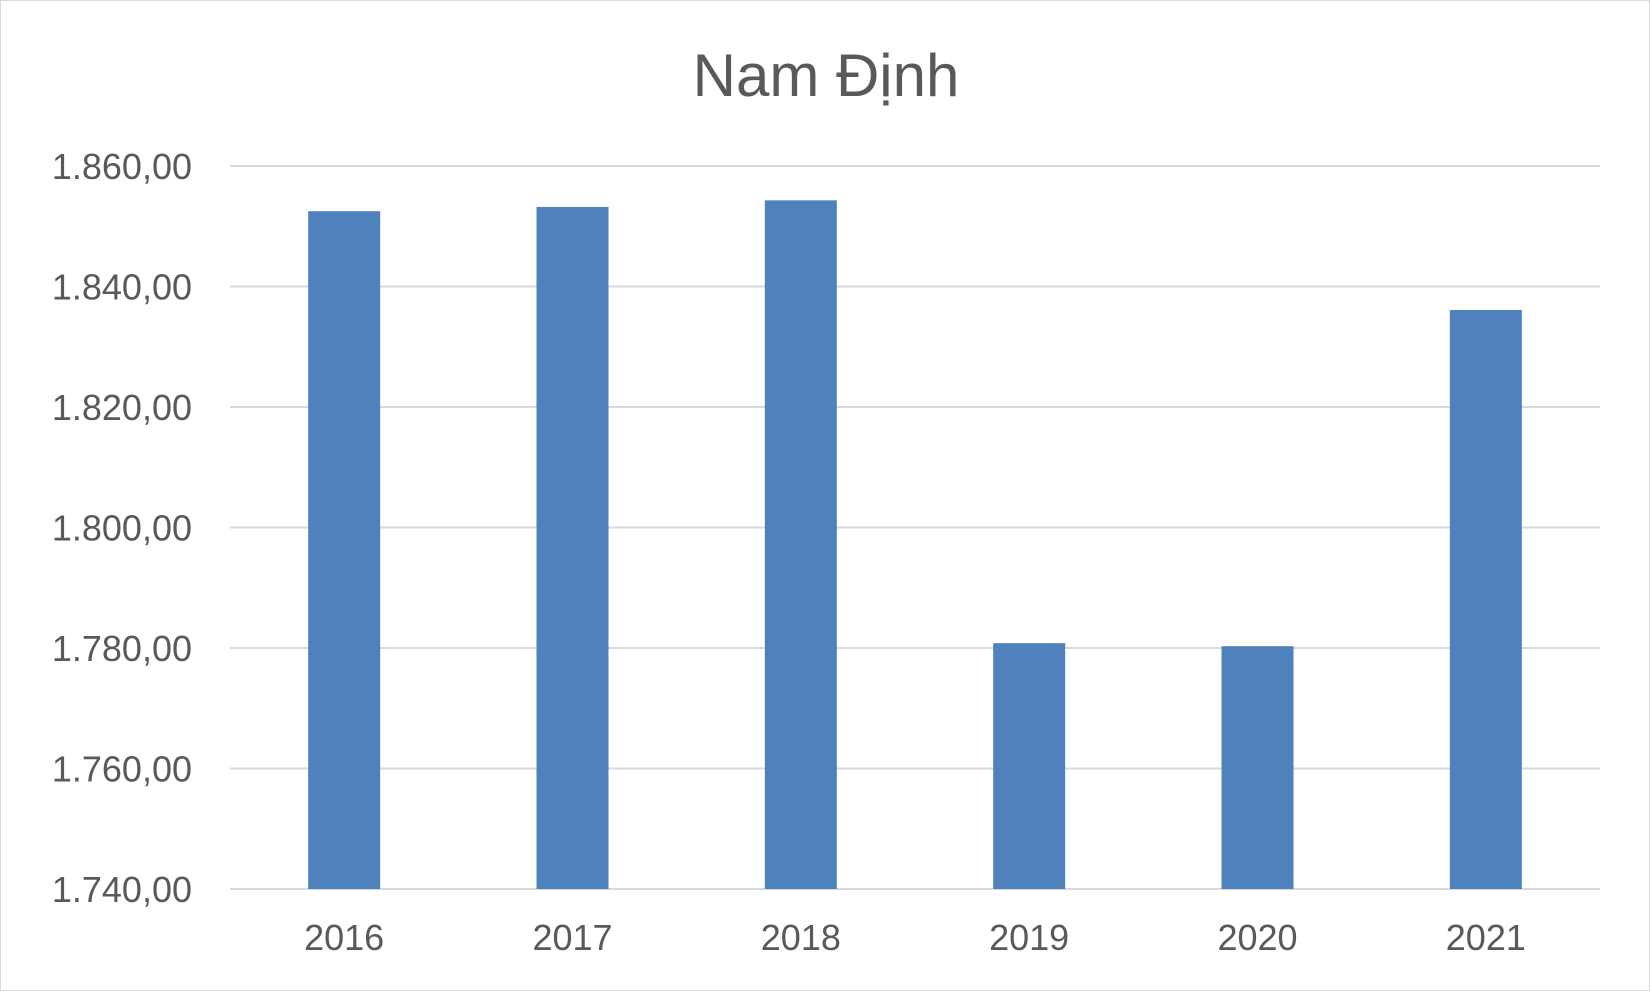  Describe the element at coordinates (344, 550) in the screenshot. I see `bar-2016` at that location.